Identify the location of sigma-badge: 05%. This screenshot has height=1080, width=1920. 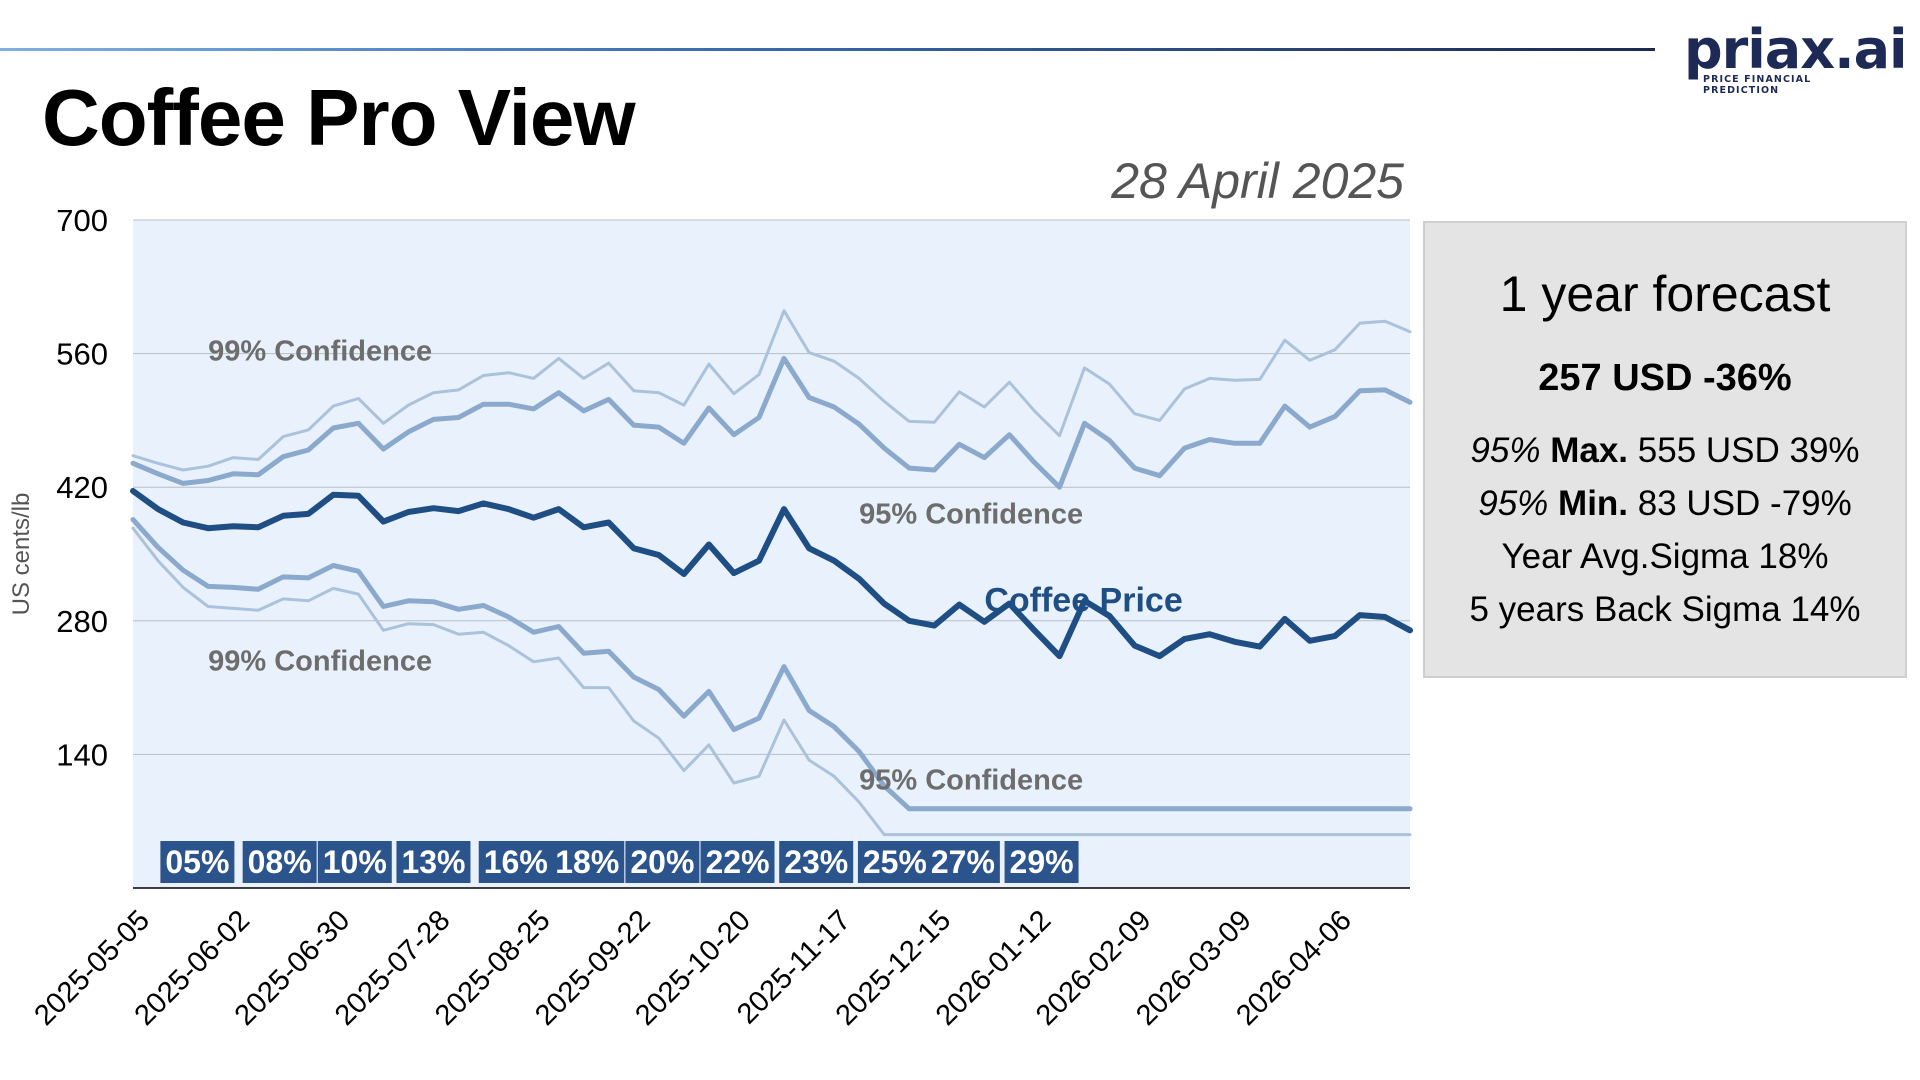
(197, 862).